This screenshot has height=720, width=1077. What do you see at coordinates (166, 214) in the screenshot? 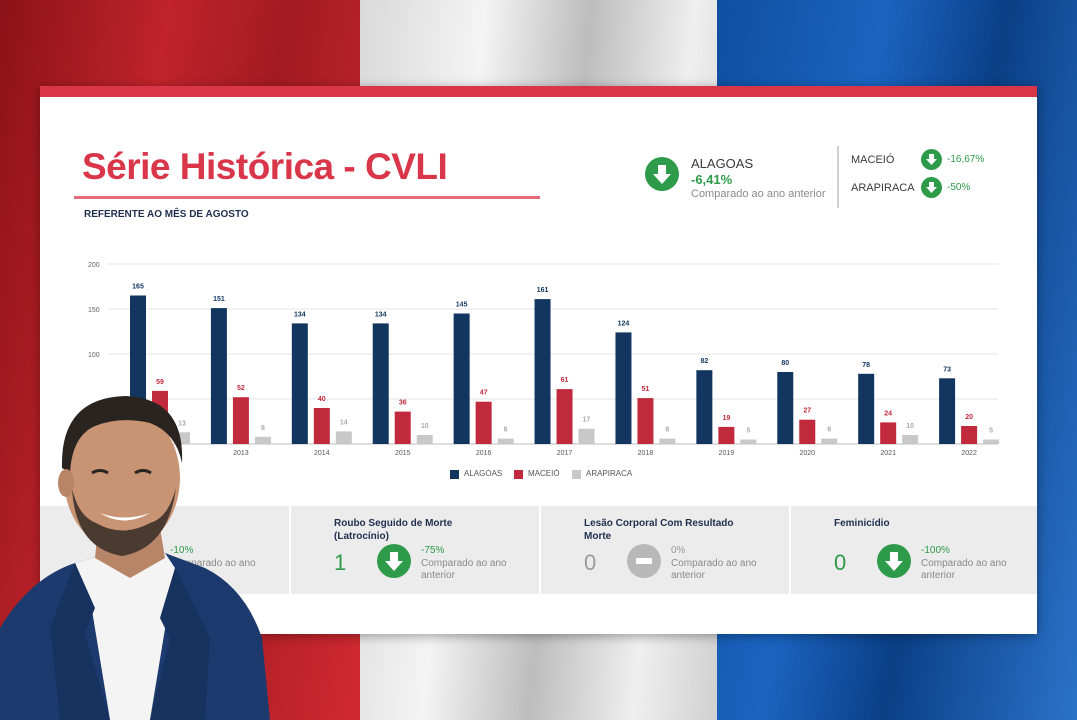
I see `page-subtitle: REFERENTE AO MÊS DE AGOSTO` at bounding box center [166, 214].